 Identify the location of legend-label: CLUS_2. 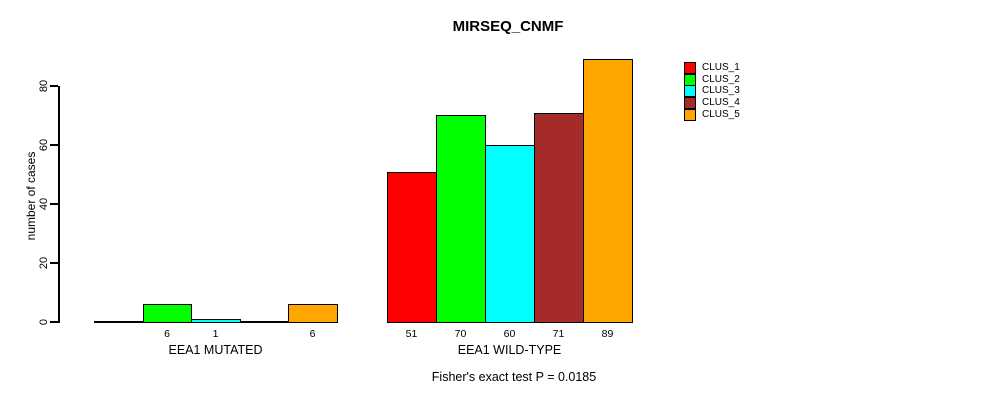
(721, 79).